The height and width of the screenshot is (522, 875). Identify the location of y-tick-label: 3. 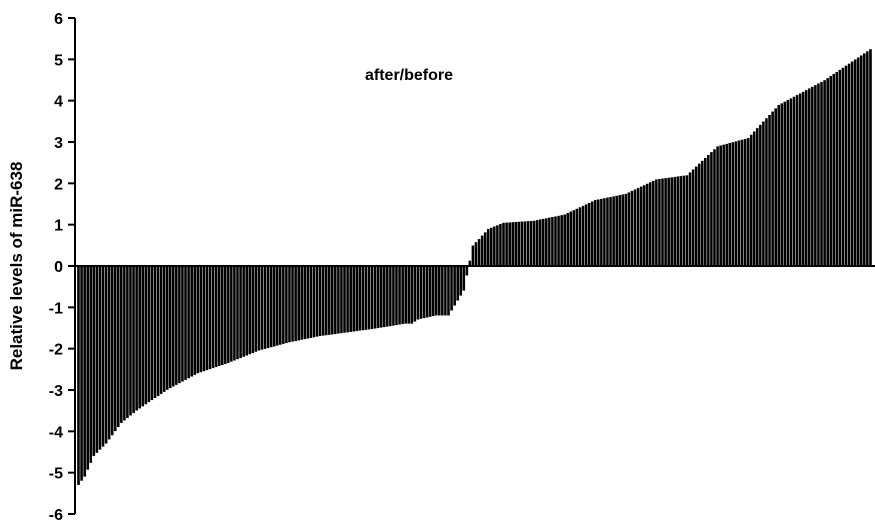
(58, 143).